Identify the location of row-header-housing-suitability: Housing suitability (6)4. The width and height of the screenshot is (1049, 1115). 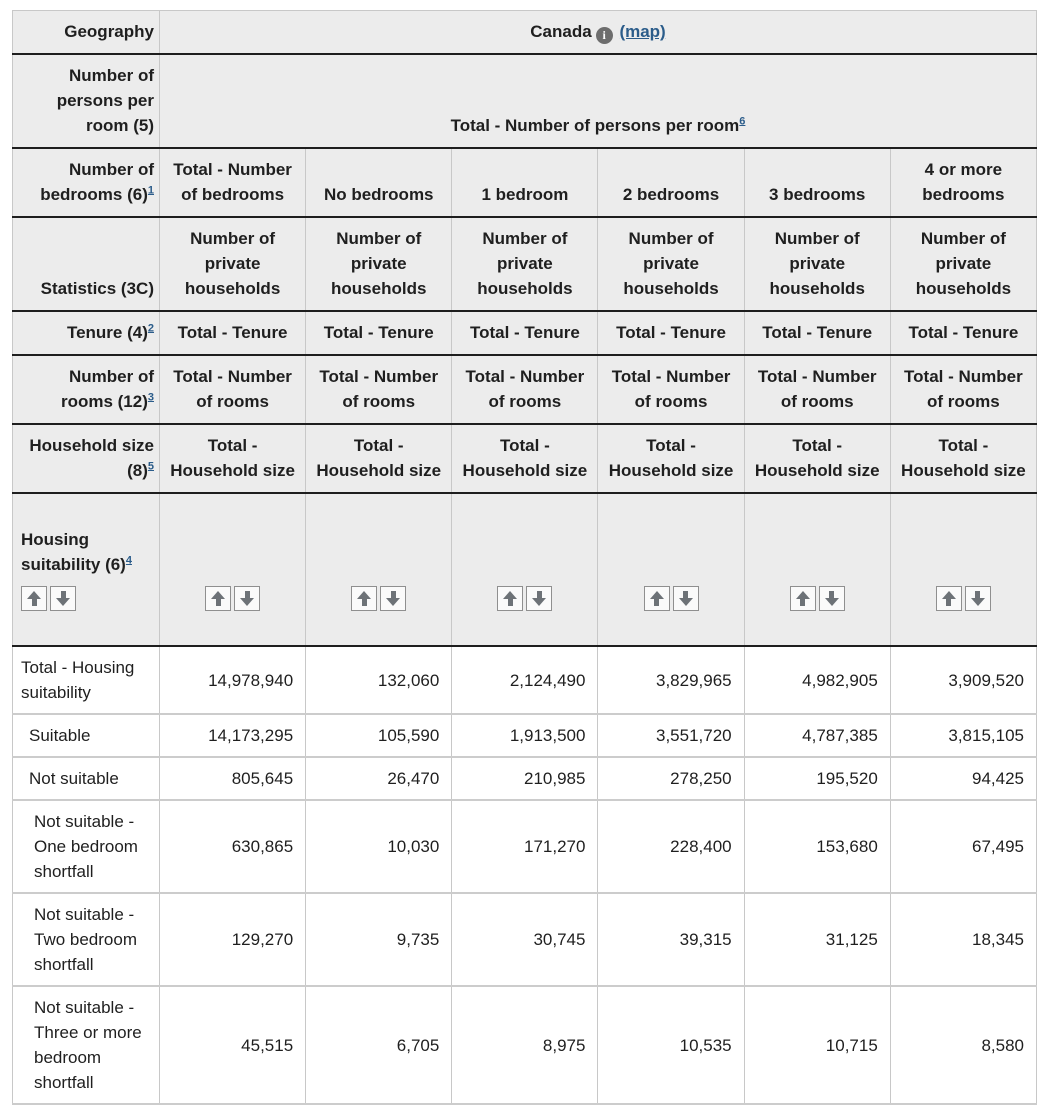
(86, 569).